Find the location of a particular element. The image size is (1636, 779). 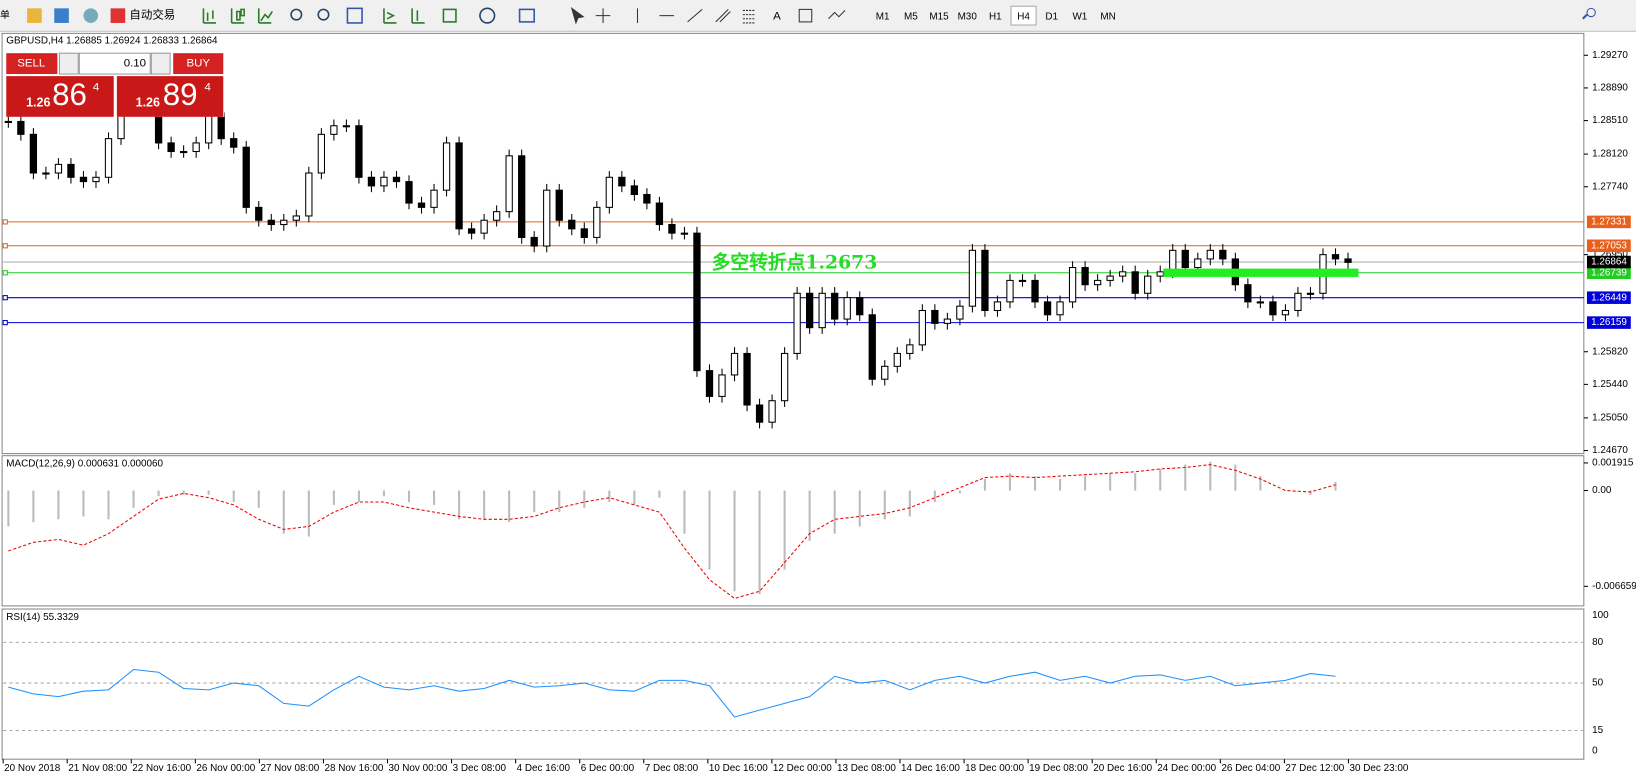

lot-up is located at coordinates (160, 63).